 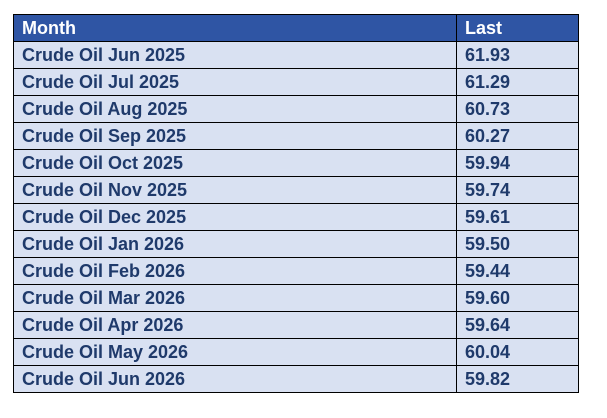 I want to click on last-price-cell: 59.44, so click(x=517, y=271).